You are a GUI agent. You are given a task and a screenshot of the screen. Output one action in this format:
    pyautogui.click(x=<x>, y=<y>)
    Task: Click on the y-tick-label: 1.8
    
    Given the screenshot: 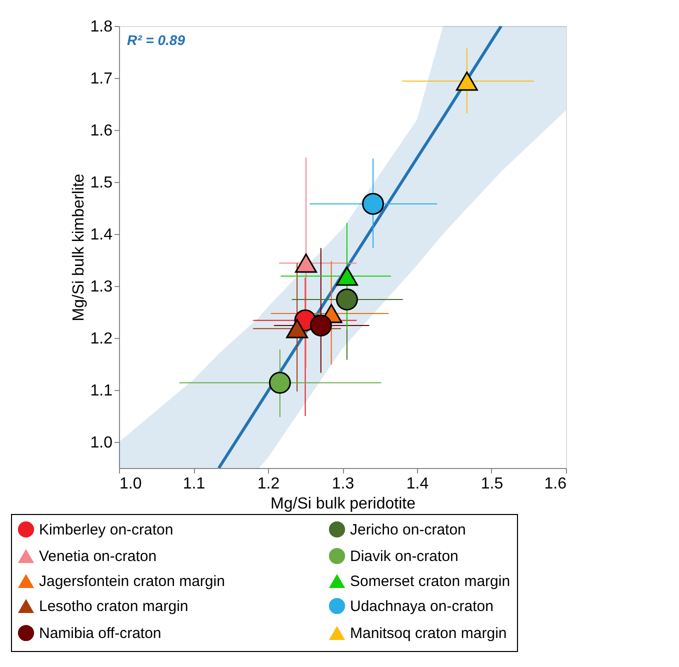 What is the action you would take?
    pyautogui.click(x=101, y=27)
    